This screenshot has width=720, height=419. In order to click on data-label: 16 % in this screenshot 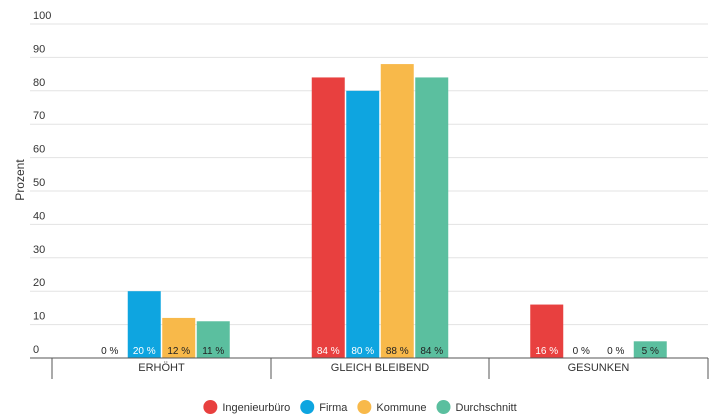, I will do `click(546, 351)`.